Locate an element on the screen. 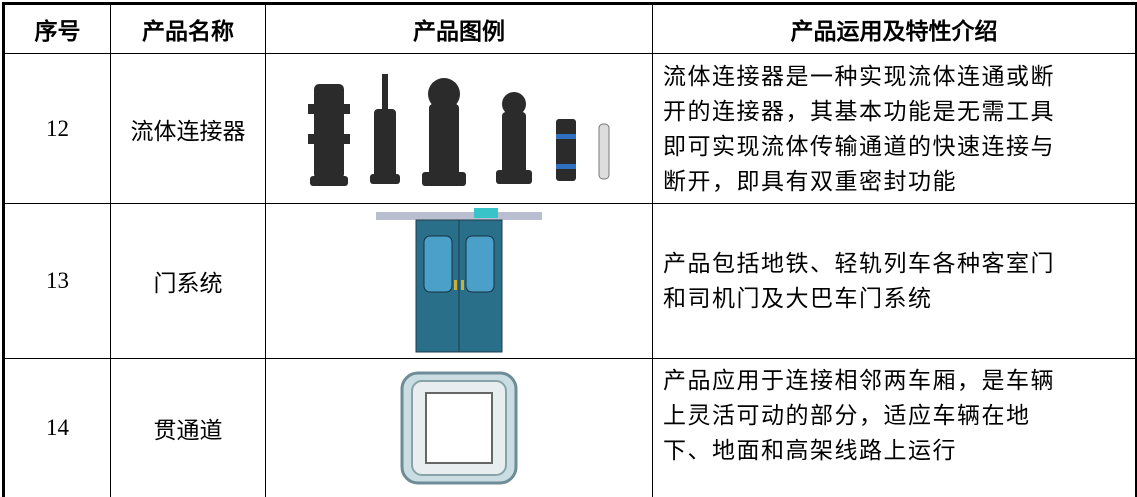 The width and height of the screenshot is (1137, 497). description-line: 产品包括地铁、轻轨列车各种客室门 is located at coordinates (859, 263).